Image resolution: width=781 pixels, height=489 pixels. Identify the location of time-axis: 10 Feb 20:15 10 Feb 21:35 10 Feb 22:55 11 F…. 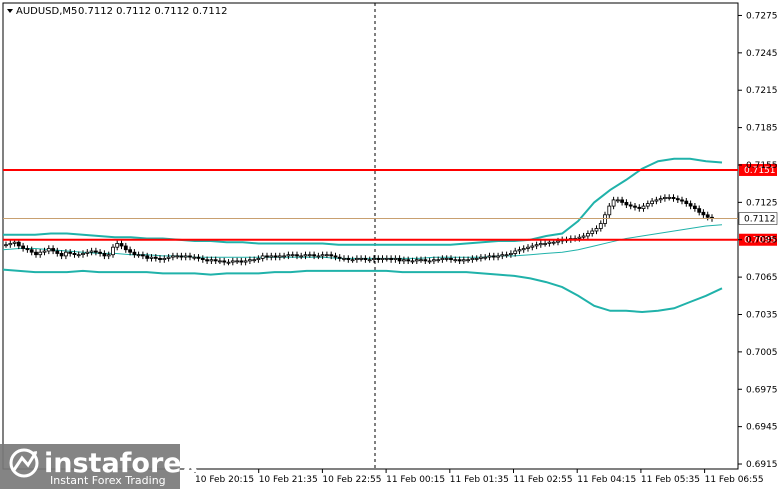
(479, 477).